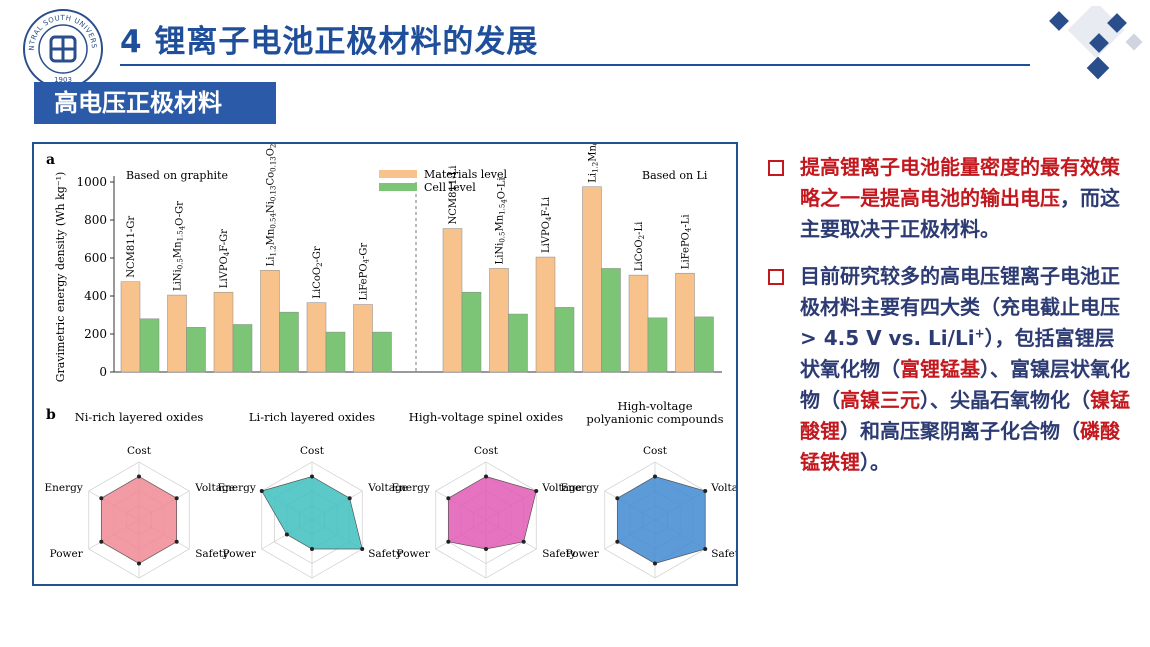  I want to click on bullet-segment: ），包括富锂层状氧化物（, so click(957, 353).